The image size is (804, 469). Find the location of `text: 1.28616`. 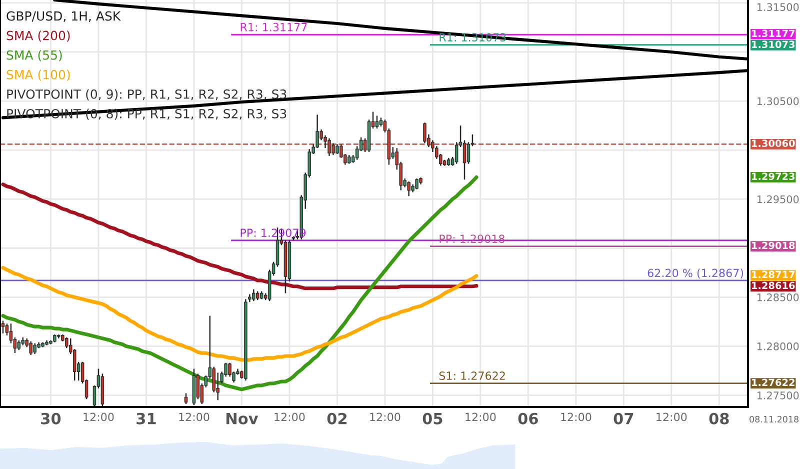

text: 1.28616 is located at coordinates (773, 286).